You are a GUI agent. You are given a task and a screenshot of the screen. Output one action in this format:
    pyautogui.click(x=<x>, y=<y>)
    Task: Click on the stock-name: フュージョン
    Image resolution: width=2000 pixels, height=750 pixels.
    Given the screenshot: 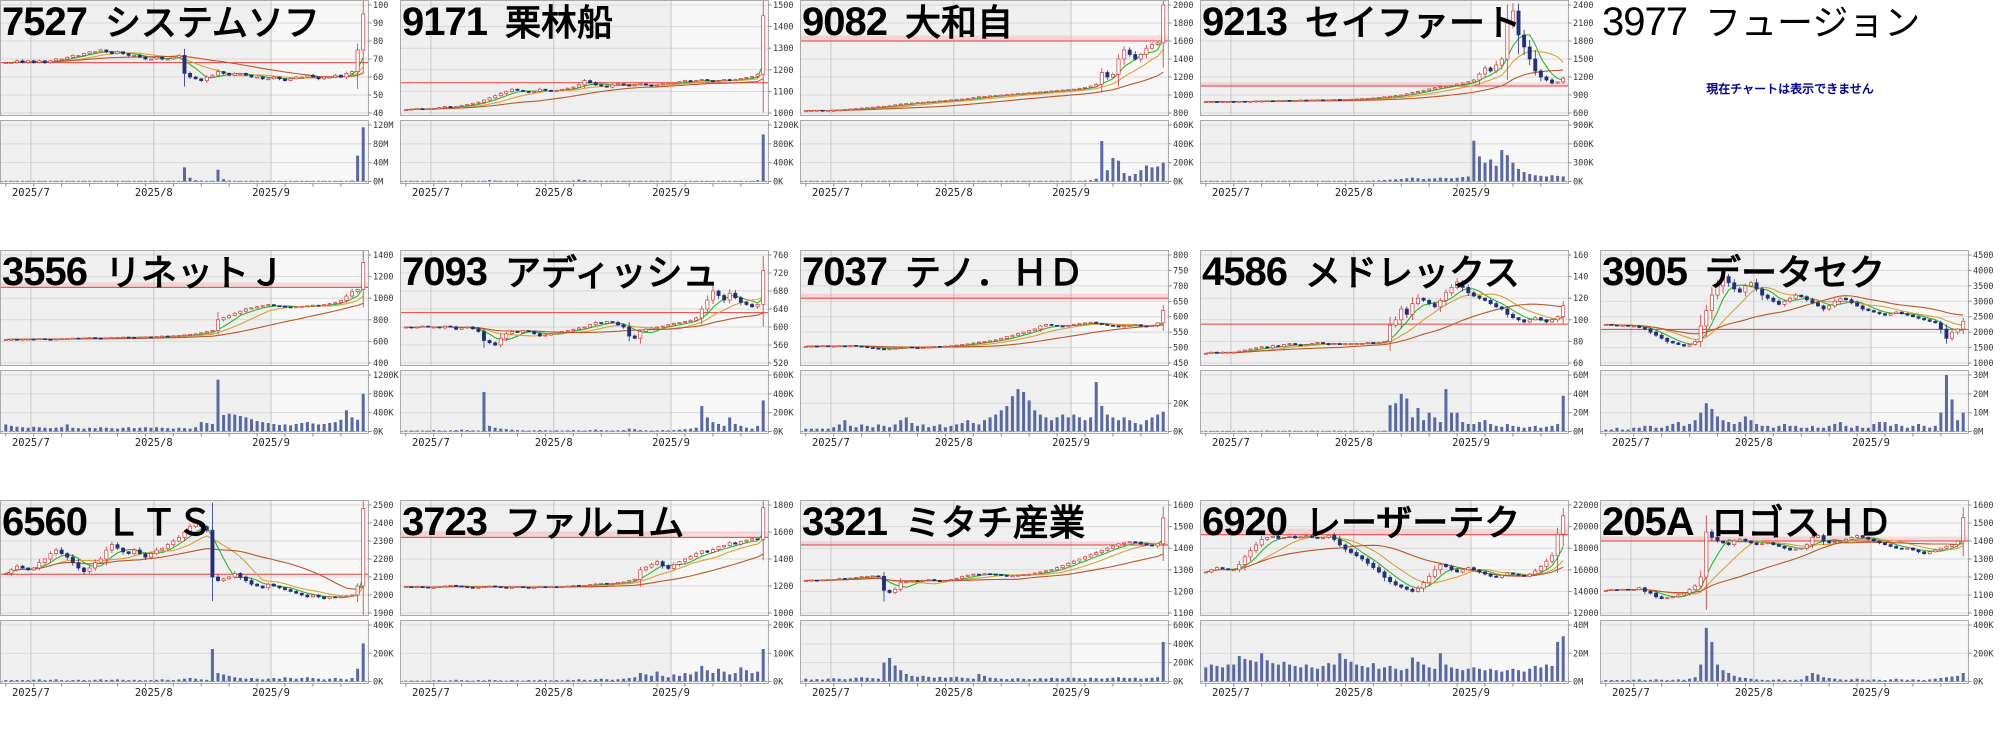 What is the action you would take?
    pyautogui.click(x=1812, y=22)
    